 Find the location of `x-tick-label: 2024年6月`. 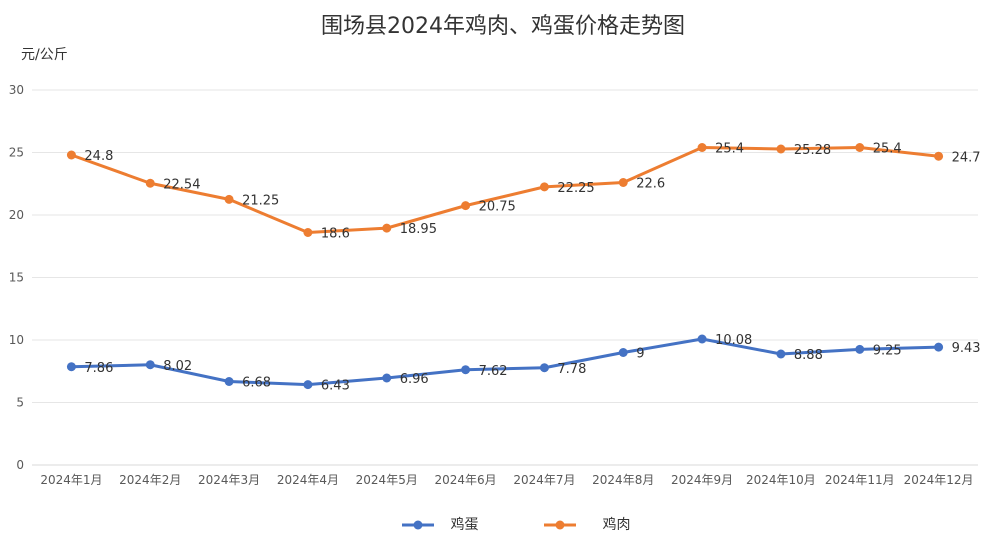

x-tick-label: 2024年6月 is located at coordinates (465, 480).